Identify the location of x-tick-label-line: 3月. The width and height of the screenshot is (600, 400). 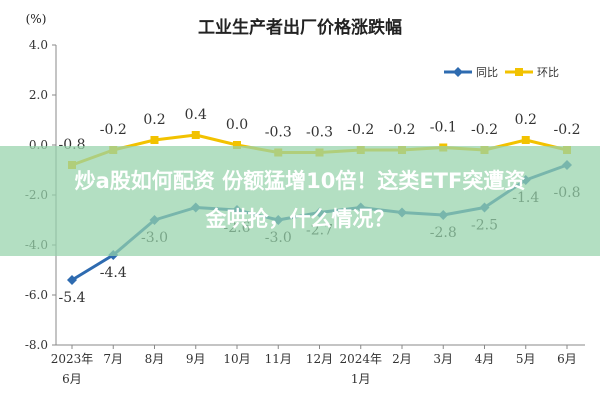
(443, 359).